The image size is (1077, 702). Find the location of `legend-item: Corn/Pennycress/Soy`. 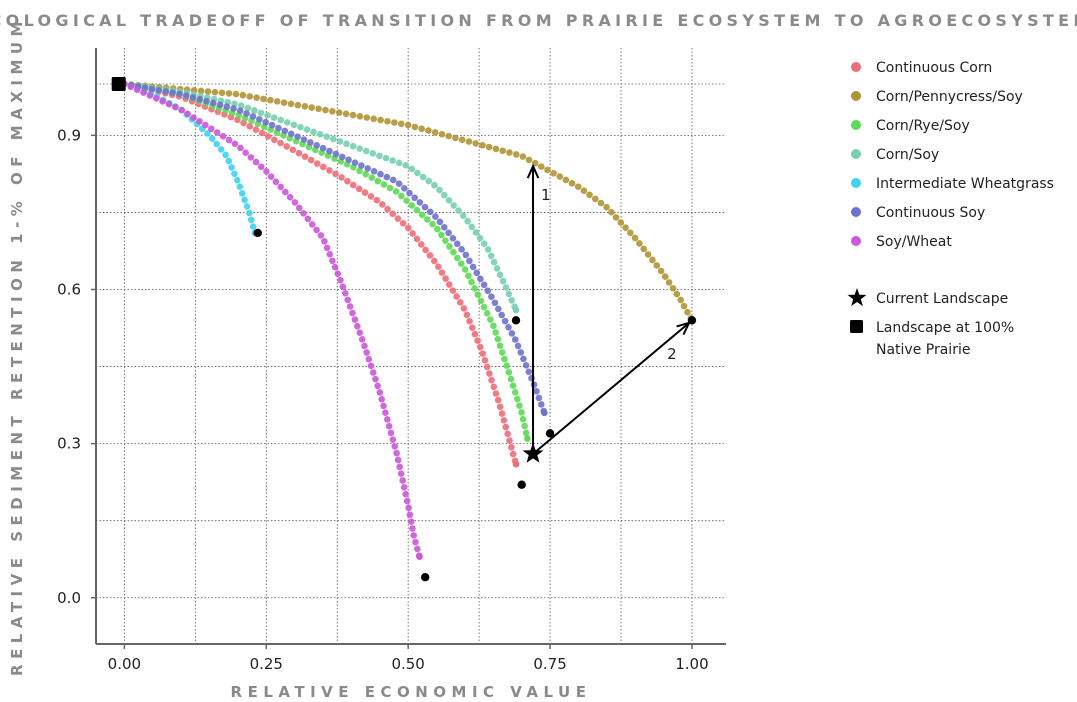

legend-item: Corn/Pennycress/Soy is located at coordinates (937, 97).